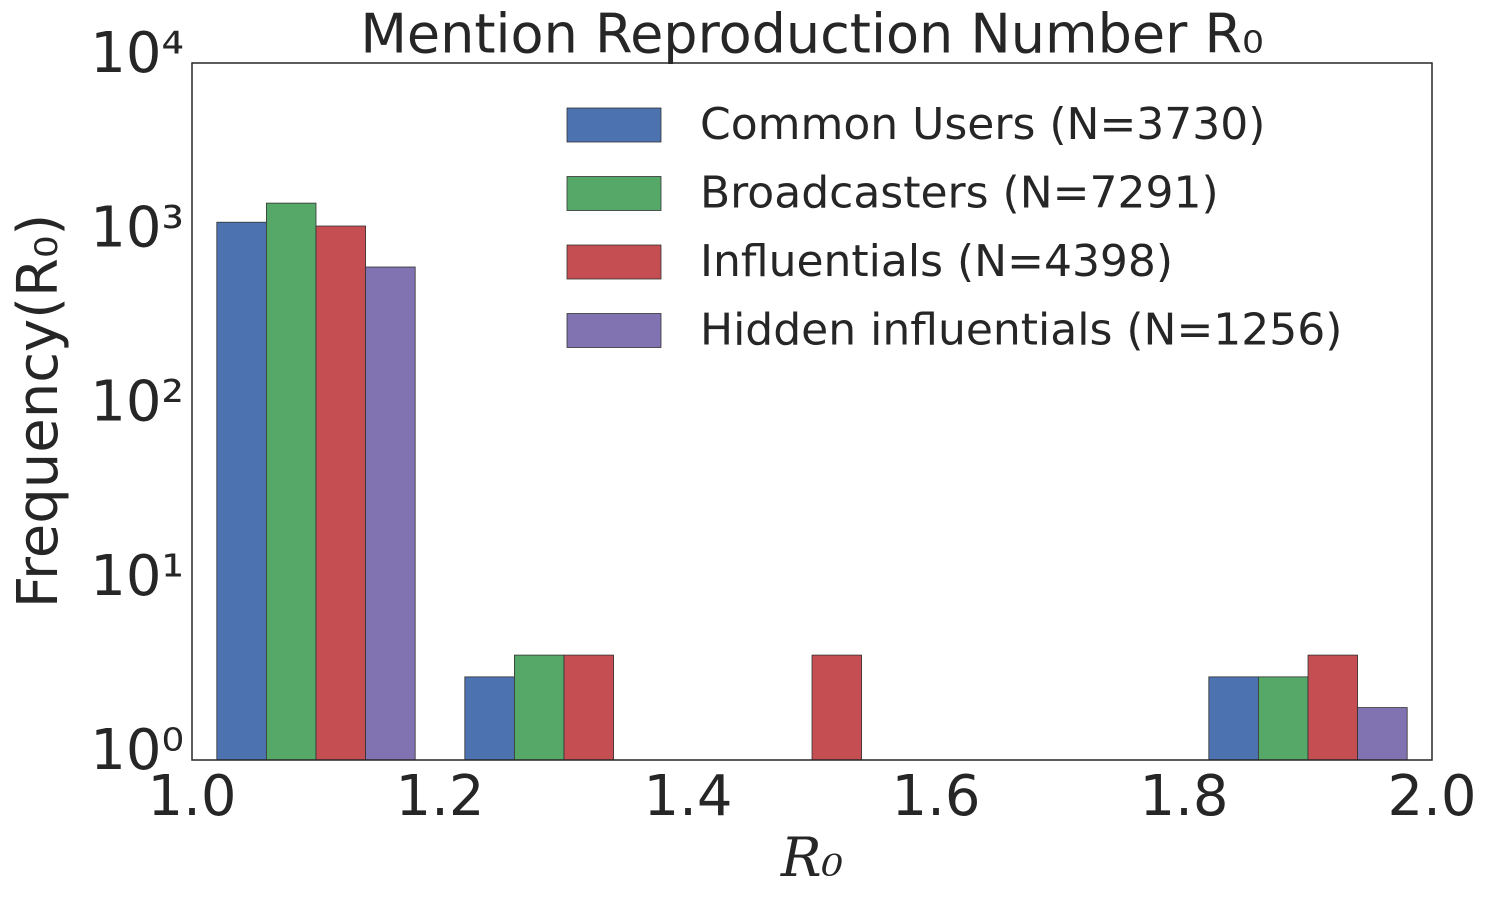  Describe the element at coordinates (982, 124) in the screenshot. I see `legend-label: Common Users (N=3730)` at that location.